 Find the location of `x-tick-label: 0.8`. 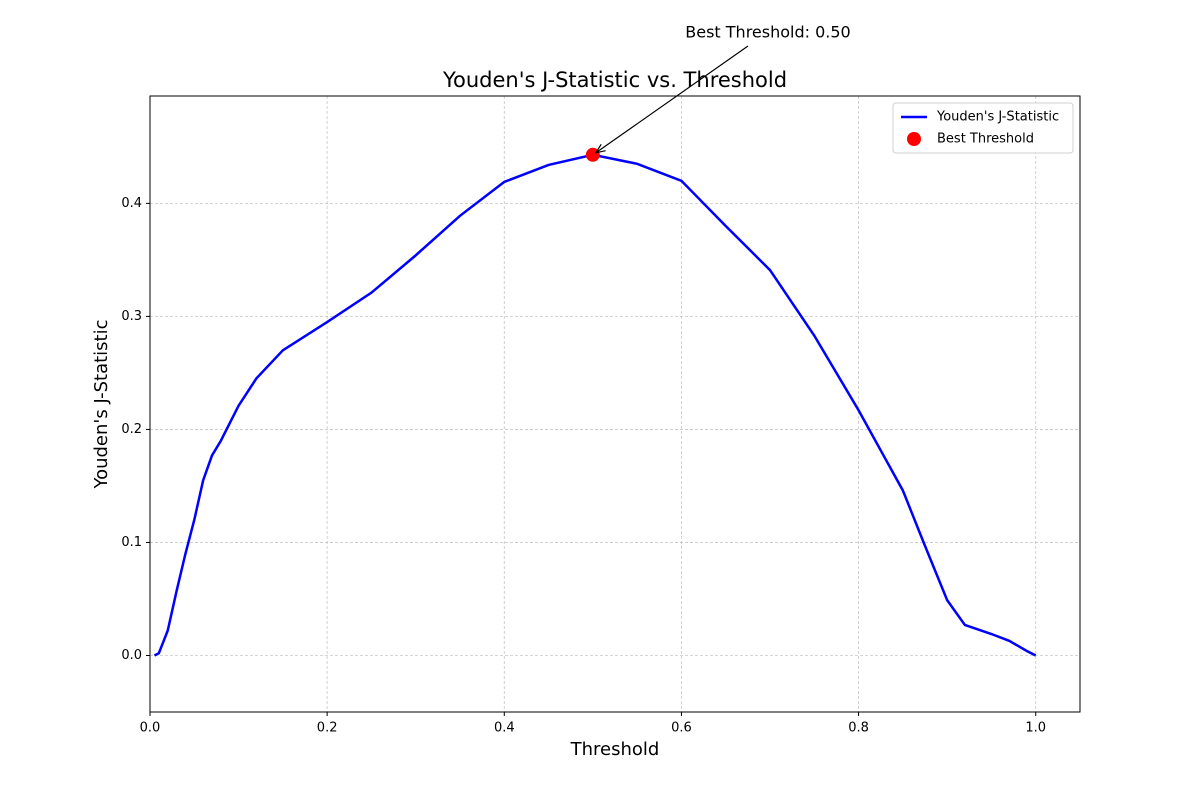

x-tick-label: 0.8 is located at coordinates (858, 728).